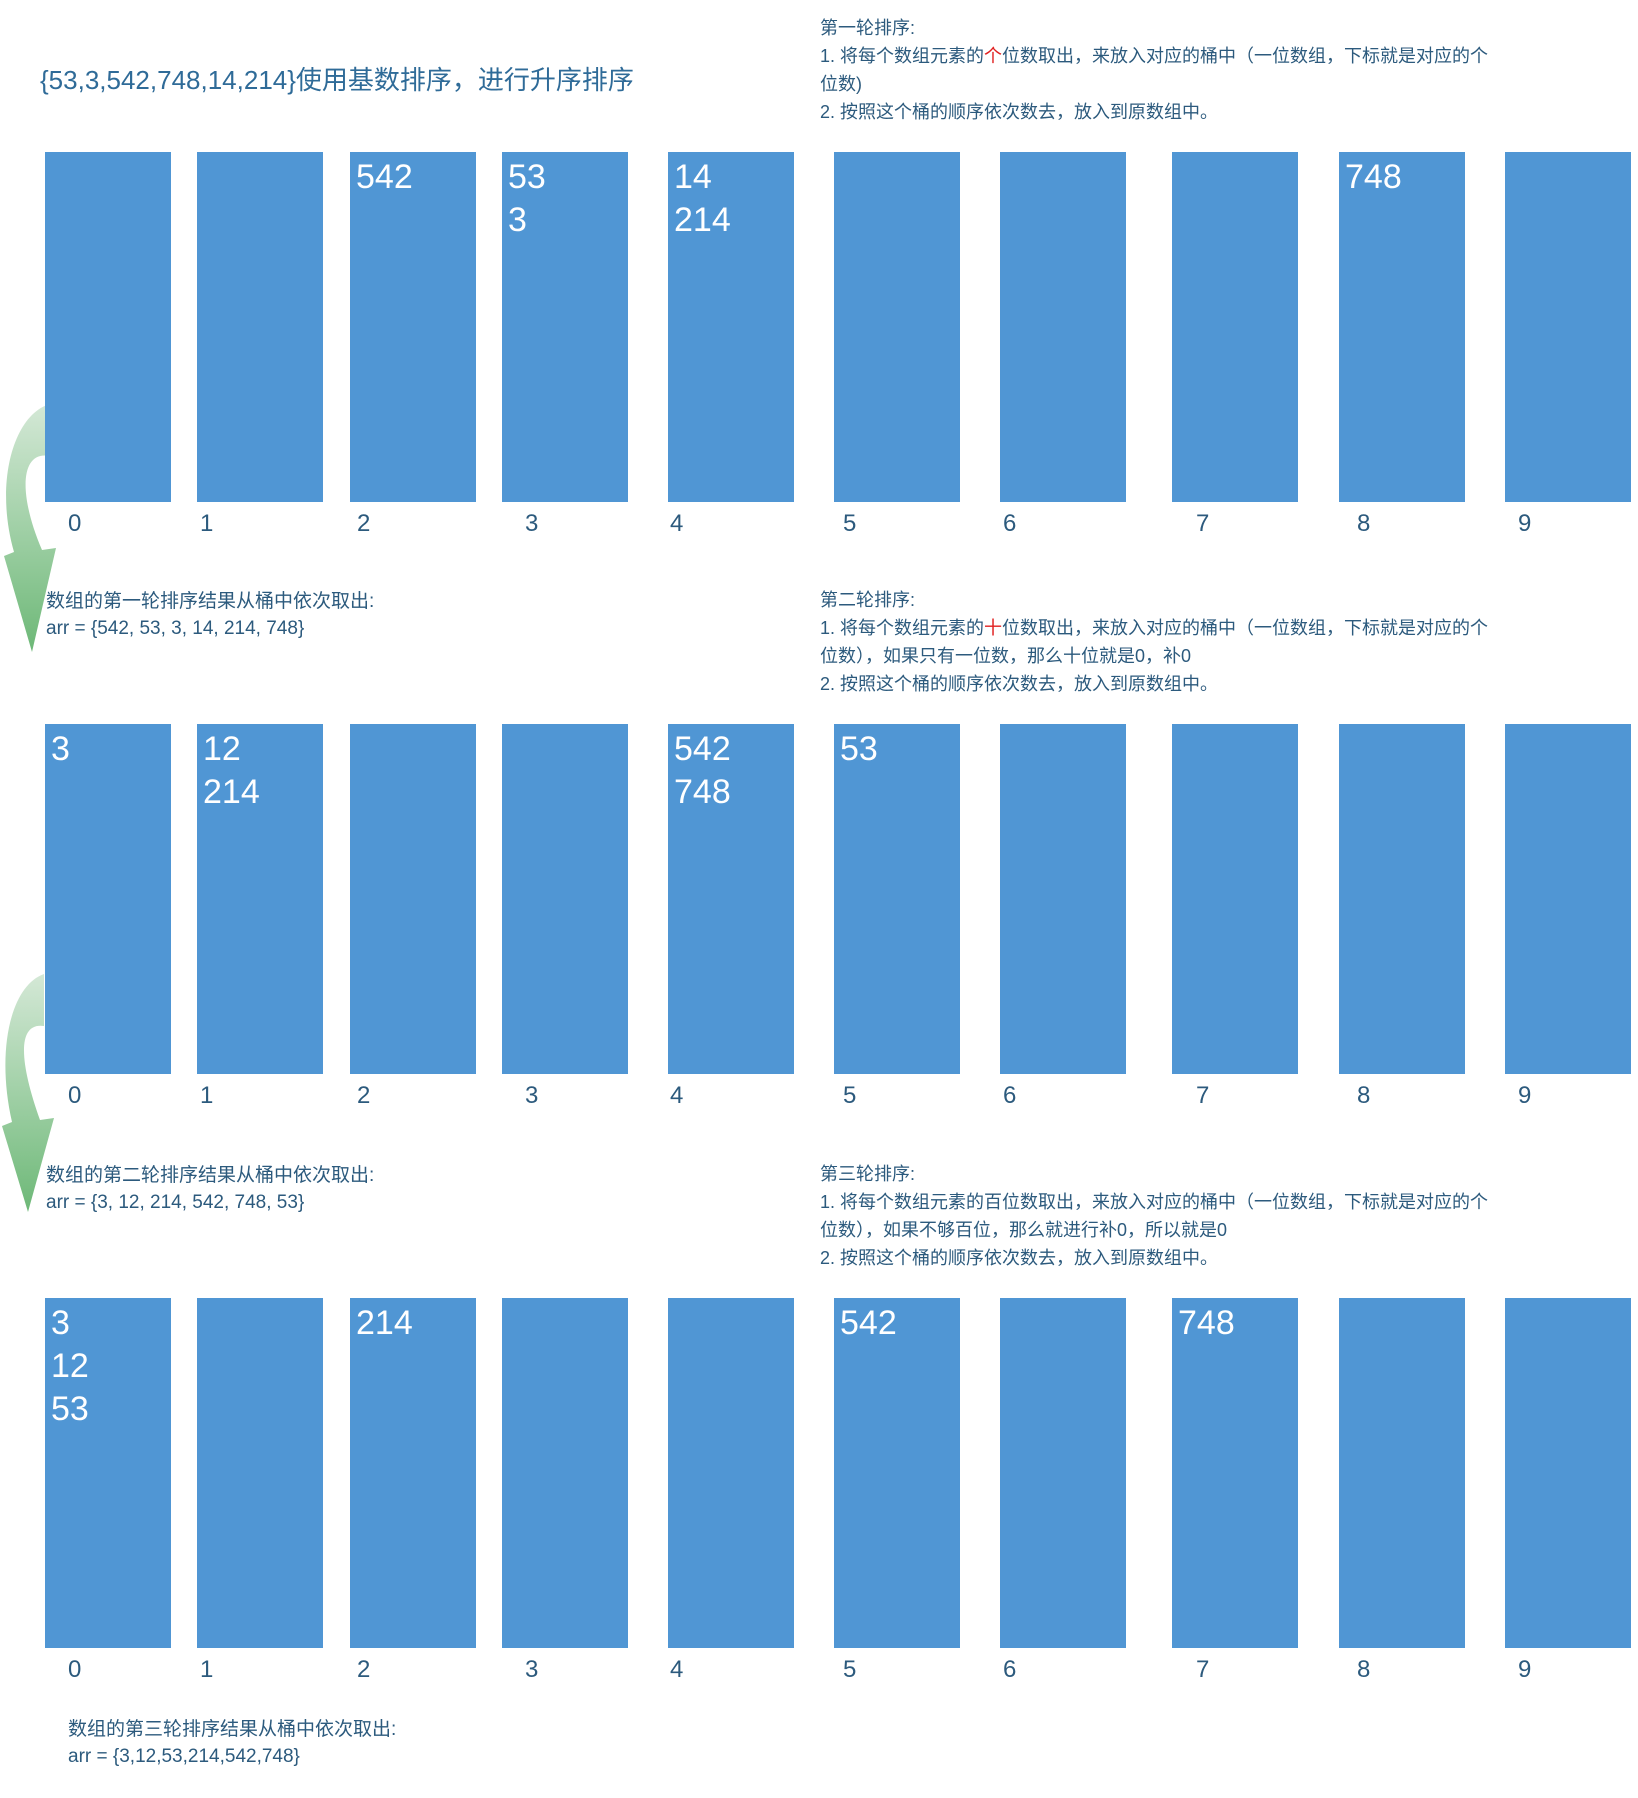 The width and height of the screenshot is (1638, 1798). I want to click on round-2-step1-pre: 1. 将每个数组元素的, so click(902, 628).